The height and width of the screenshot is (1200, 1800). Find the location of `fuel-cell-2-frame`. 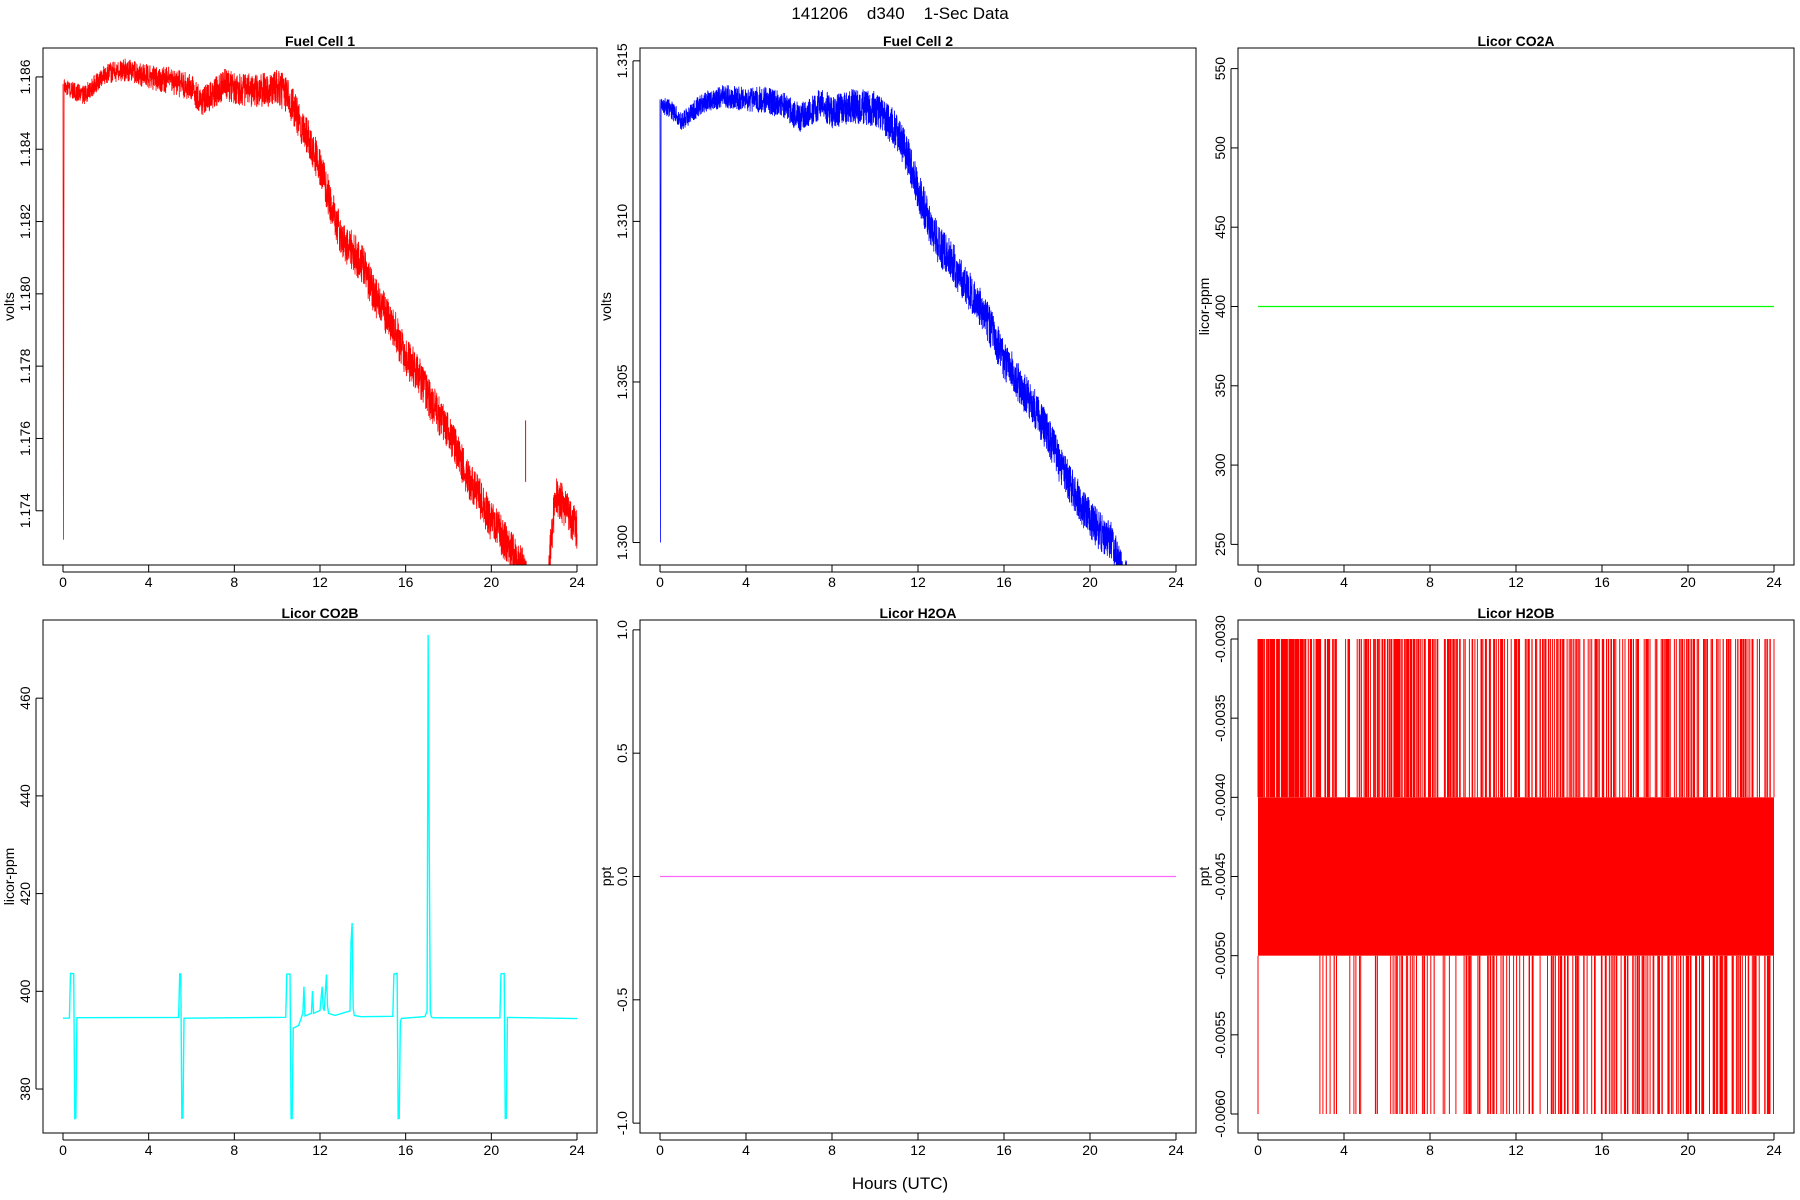

fuel-cell-2-frame is located at coordinates (918, 306).